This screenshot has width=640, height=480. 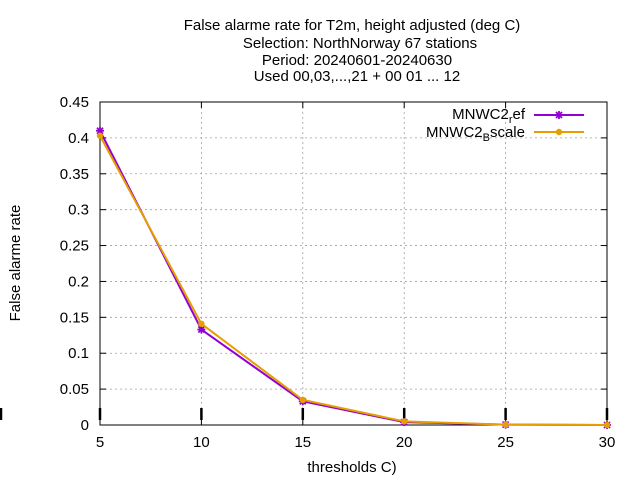 What do you see at coordinates (511, 120) in the screenshot?
I see `legend-label-1-sub: r` at bounding box center [511, 120].